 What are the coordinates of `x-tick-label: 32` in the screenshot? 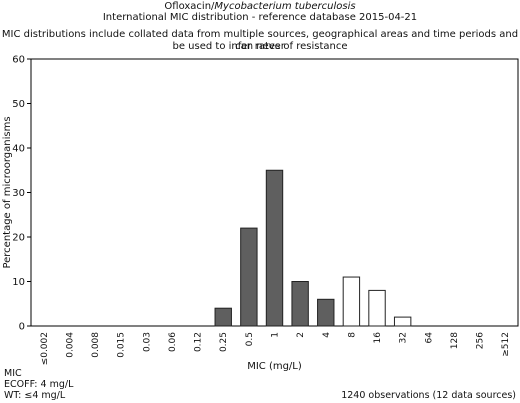 It's located at (404, 337).